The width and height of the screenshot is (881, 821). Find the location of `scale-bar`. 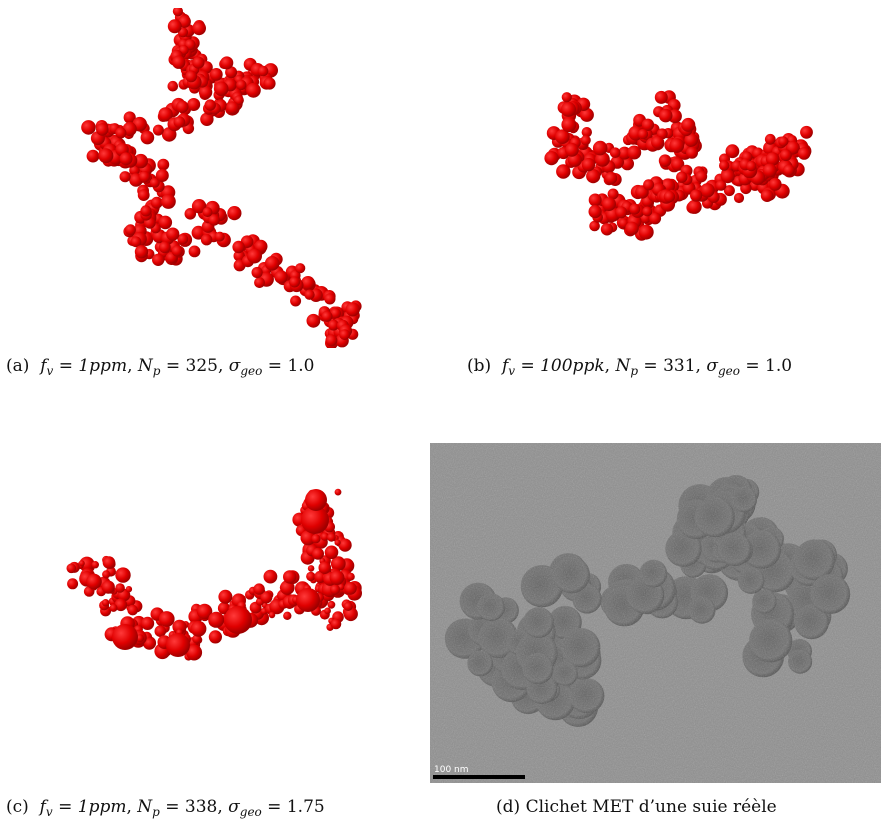

scale-bar is located at coordinates (479, 777).